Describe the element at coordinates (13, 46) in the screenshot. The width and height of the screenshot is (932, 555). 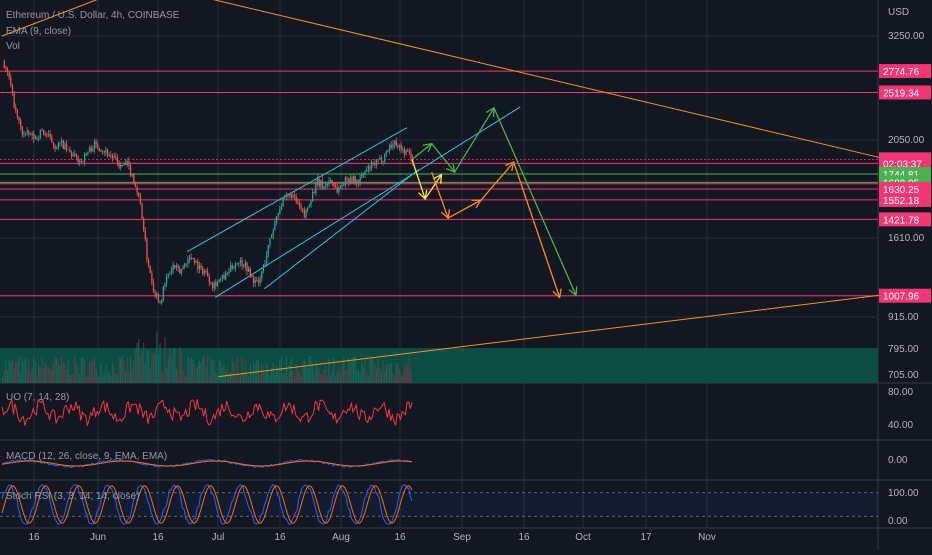
I see `vol-legend: Vol` at that location.